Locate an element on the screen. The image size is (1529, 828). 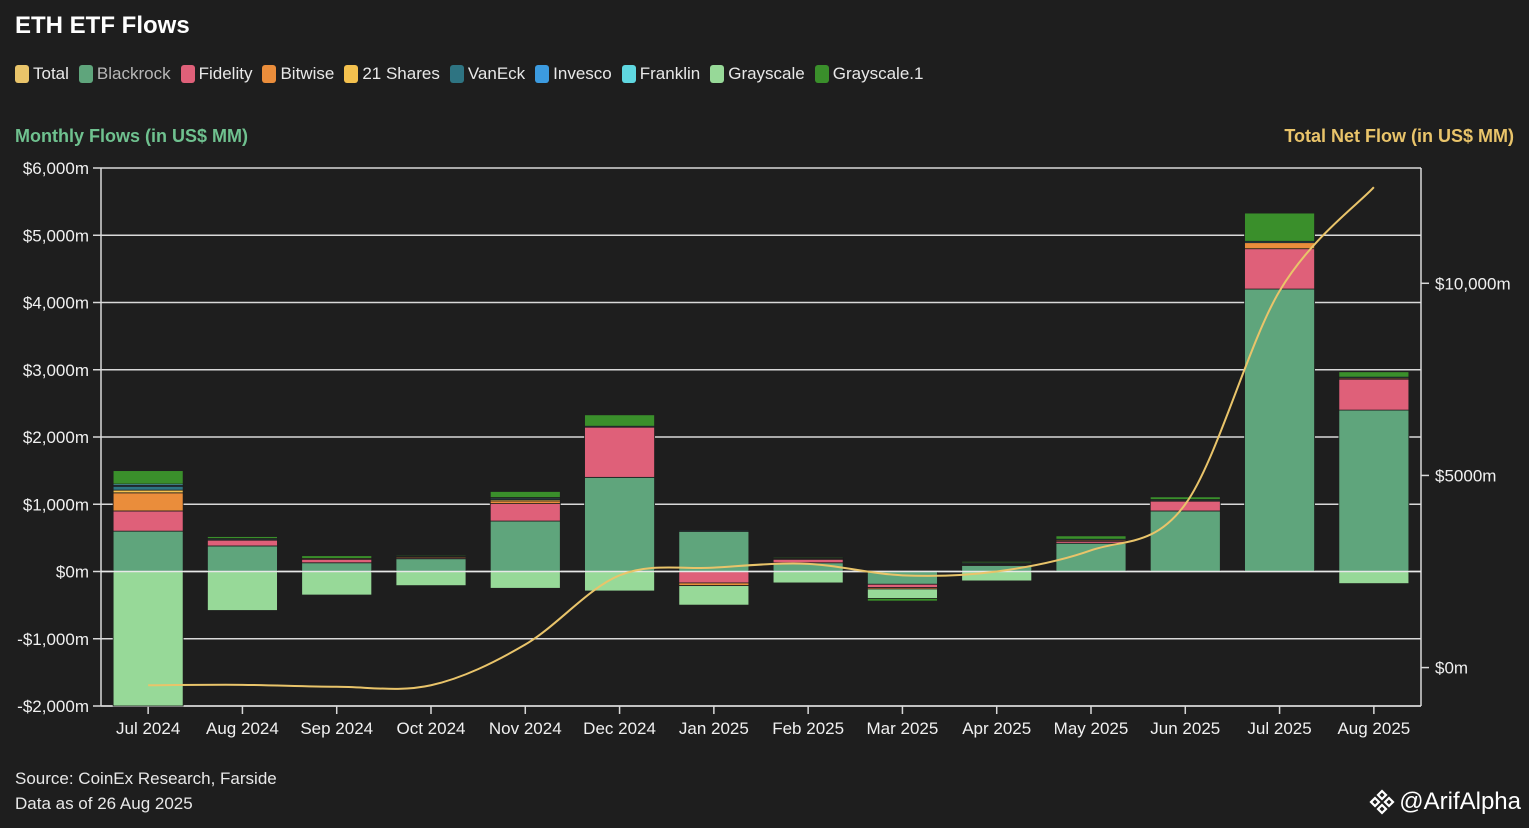
right-axis-title: Total Net Flow (in US$ MM) is located at coordinates (1399, 136).